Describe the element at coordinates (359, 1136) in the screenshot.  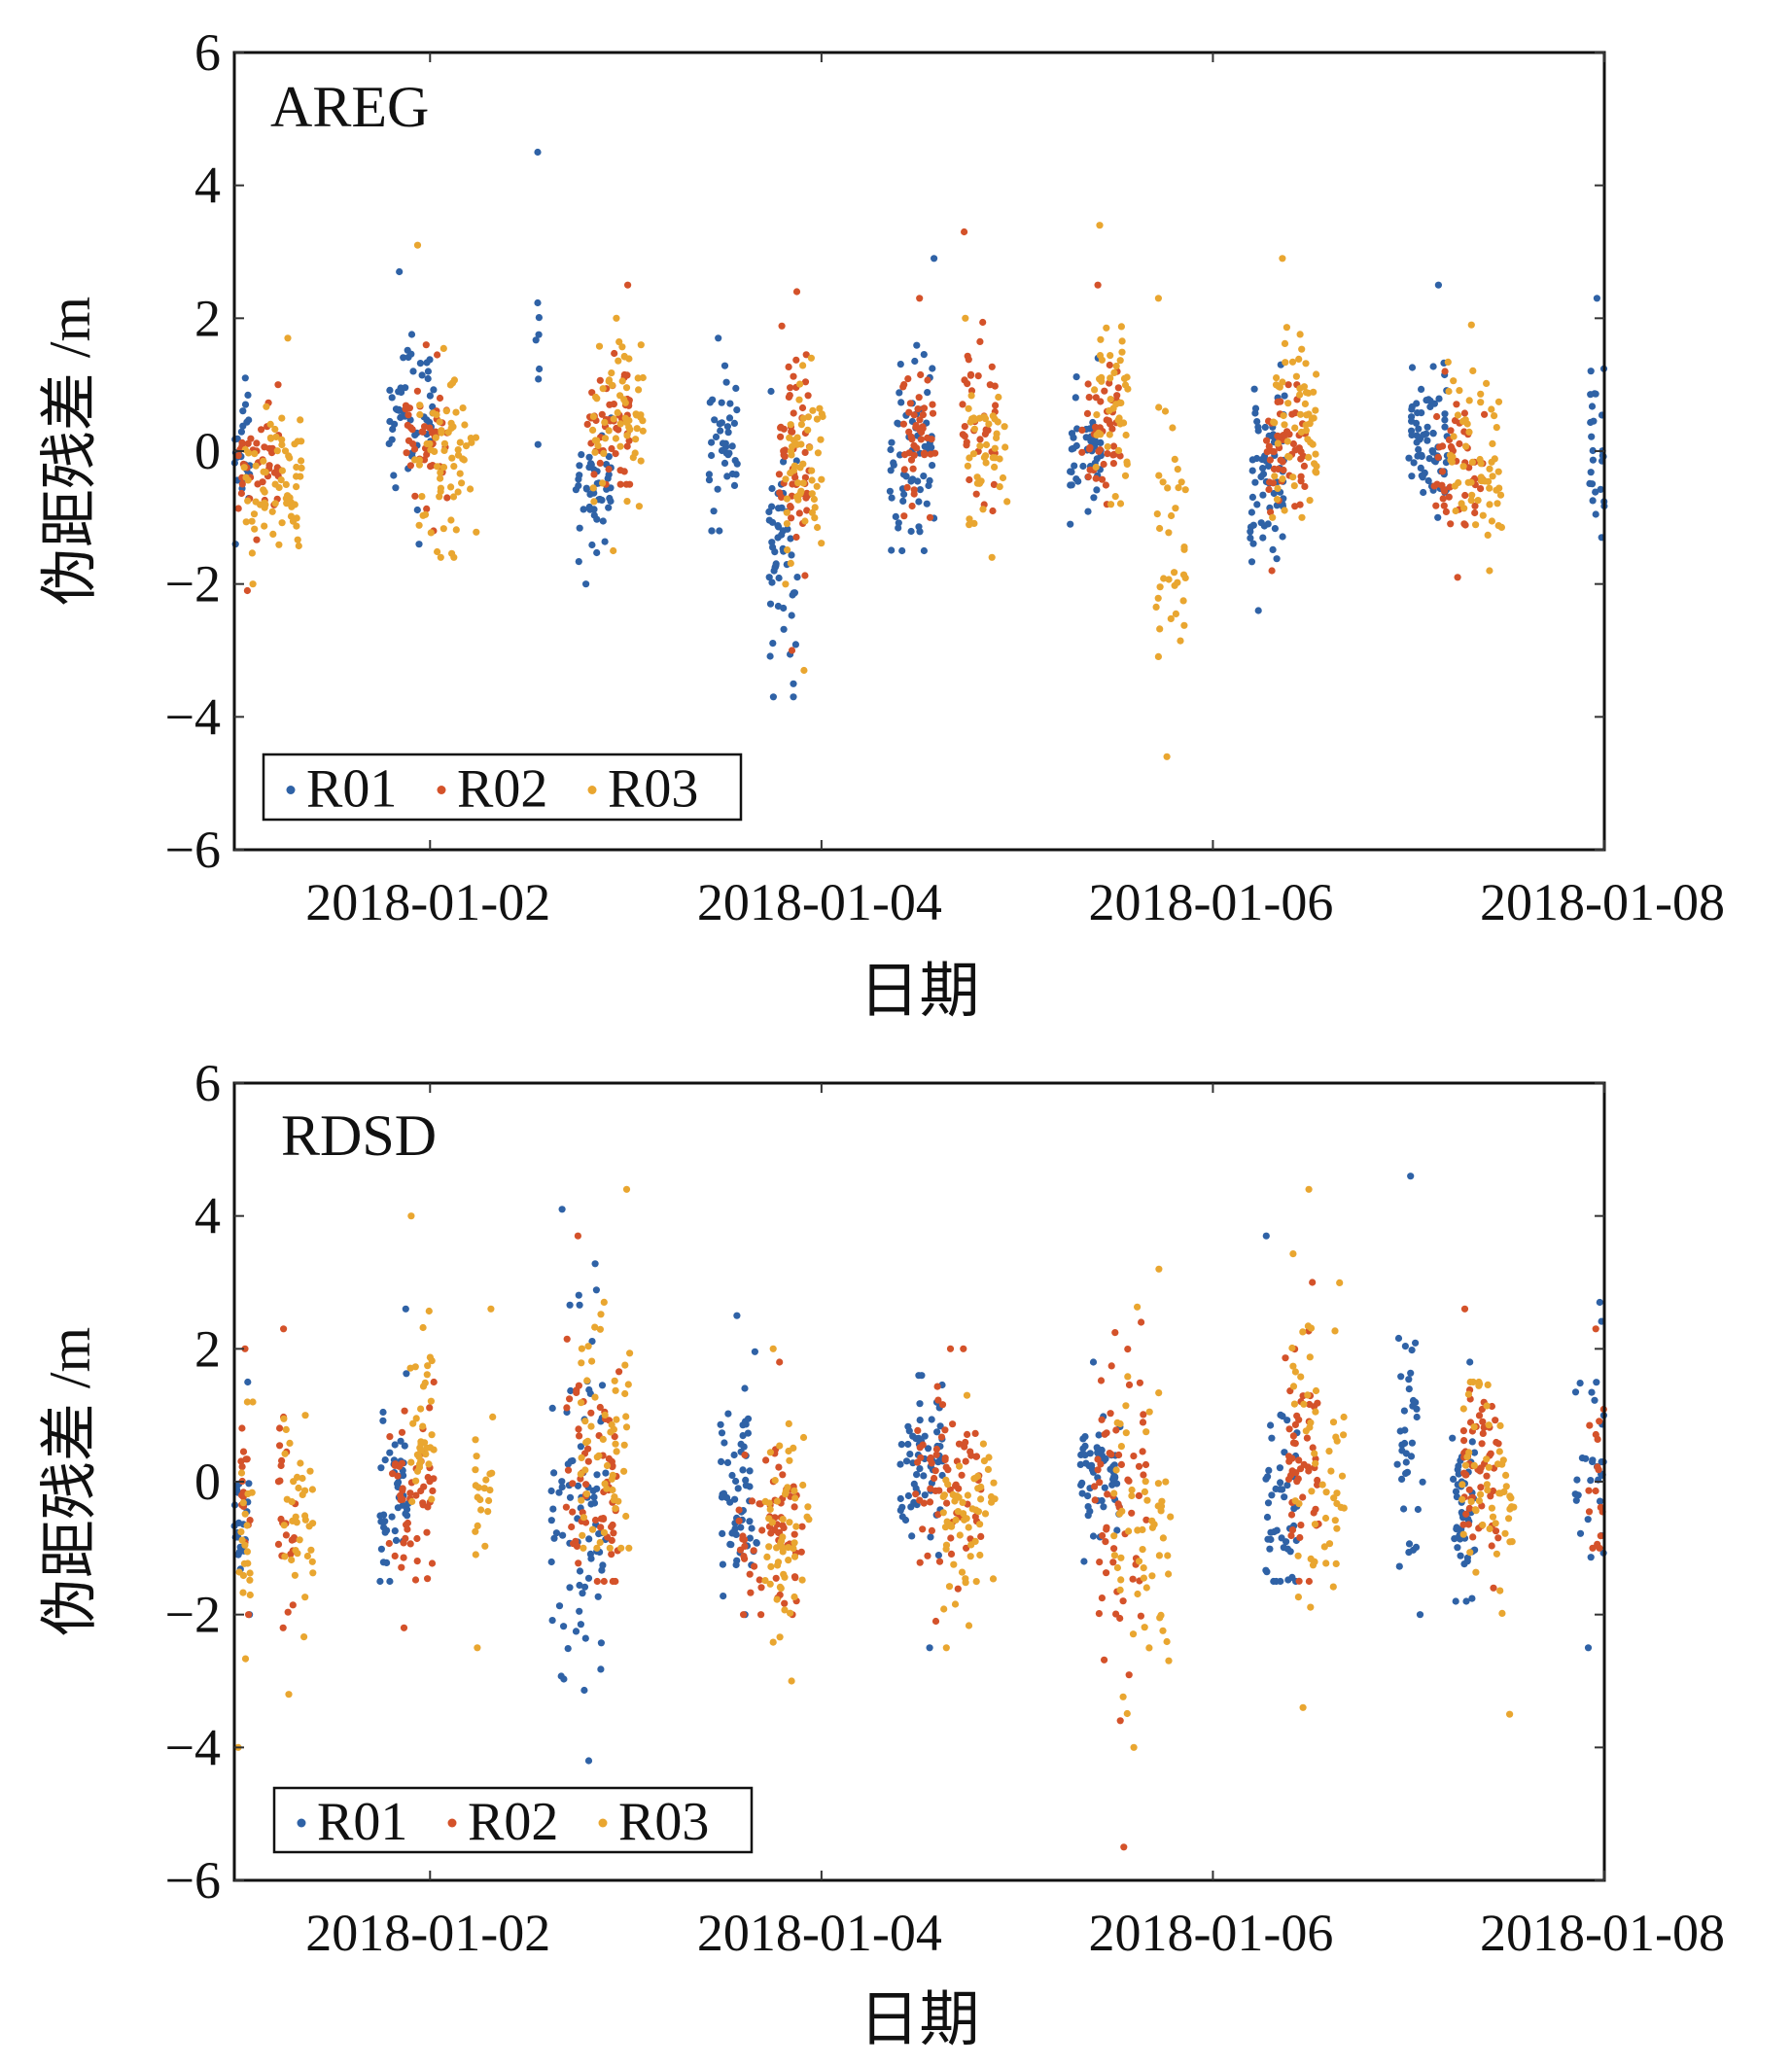
I see `station-label: RDSD` at that location.